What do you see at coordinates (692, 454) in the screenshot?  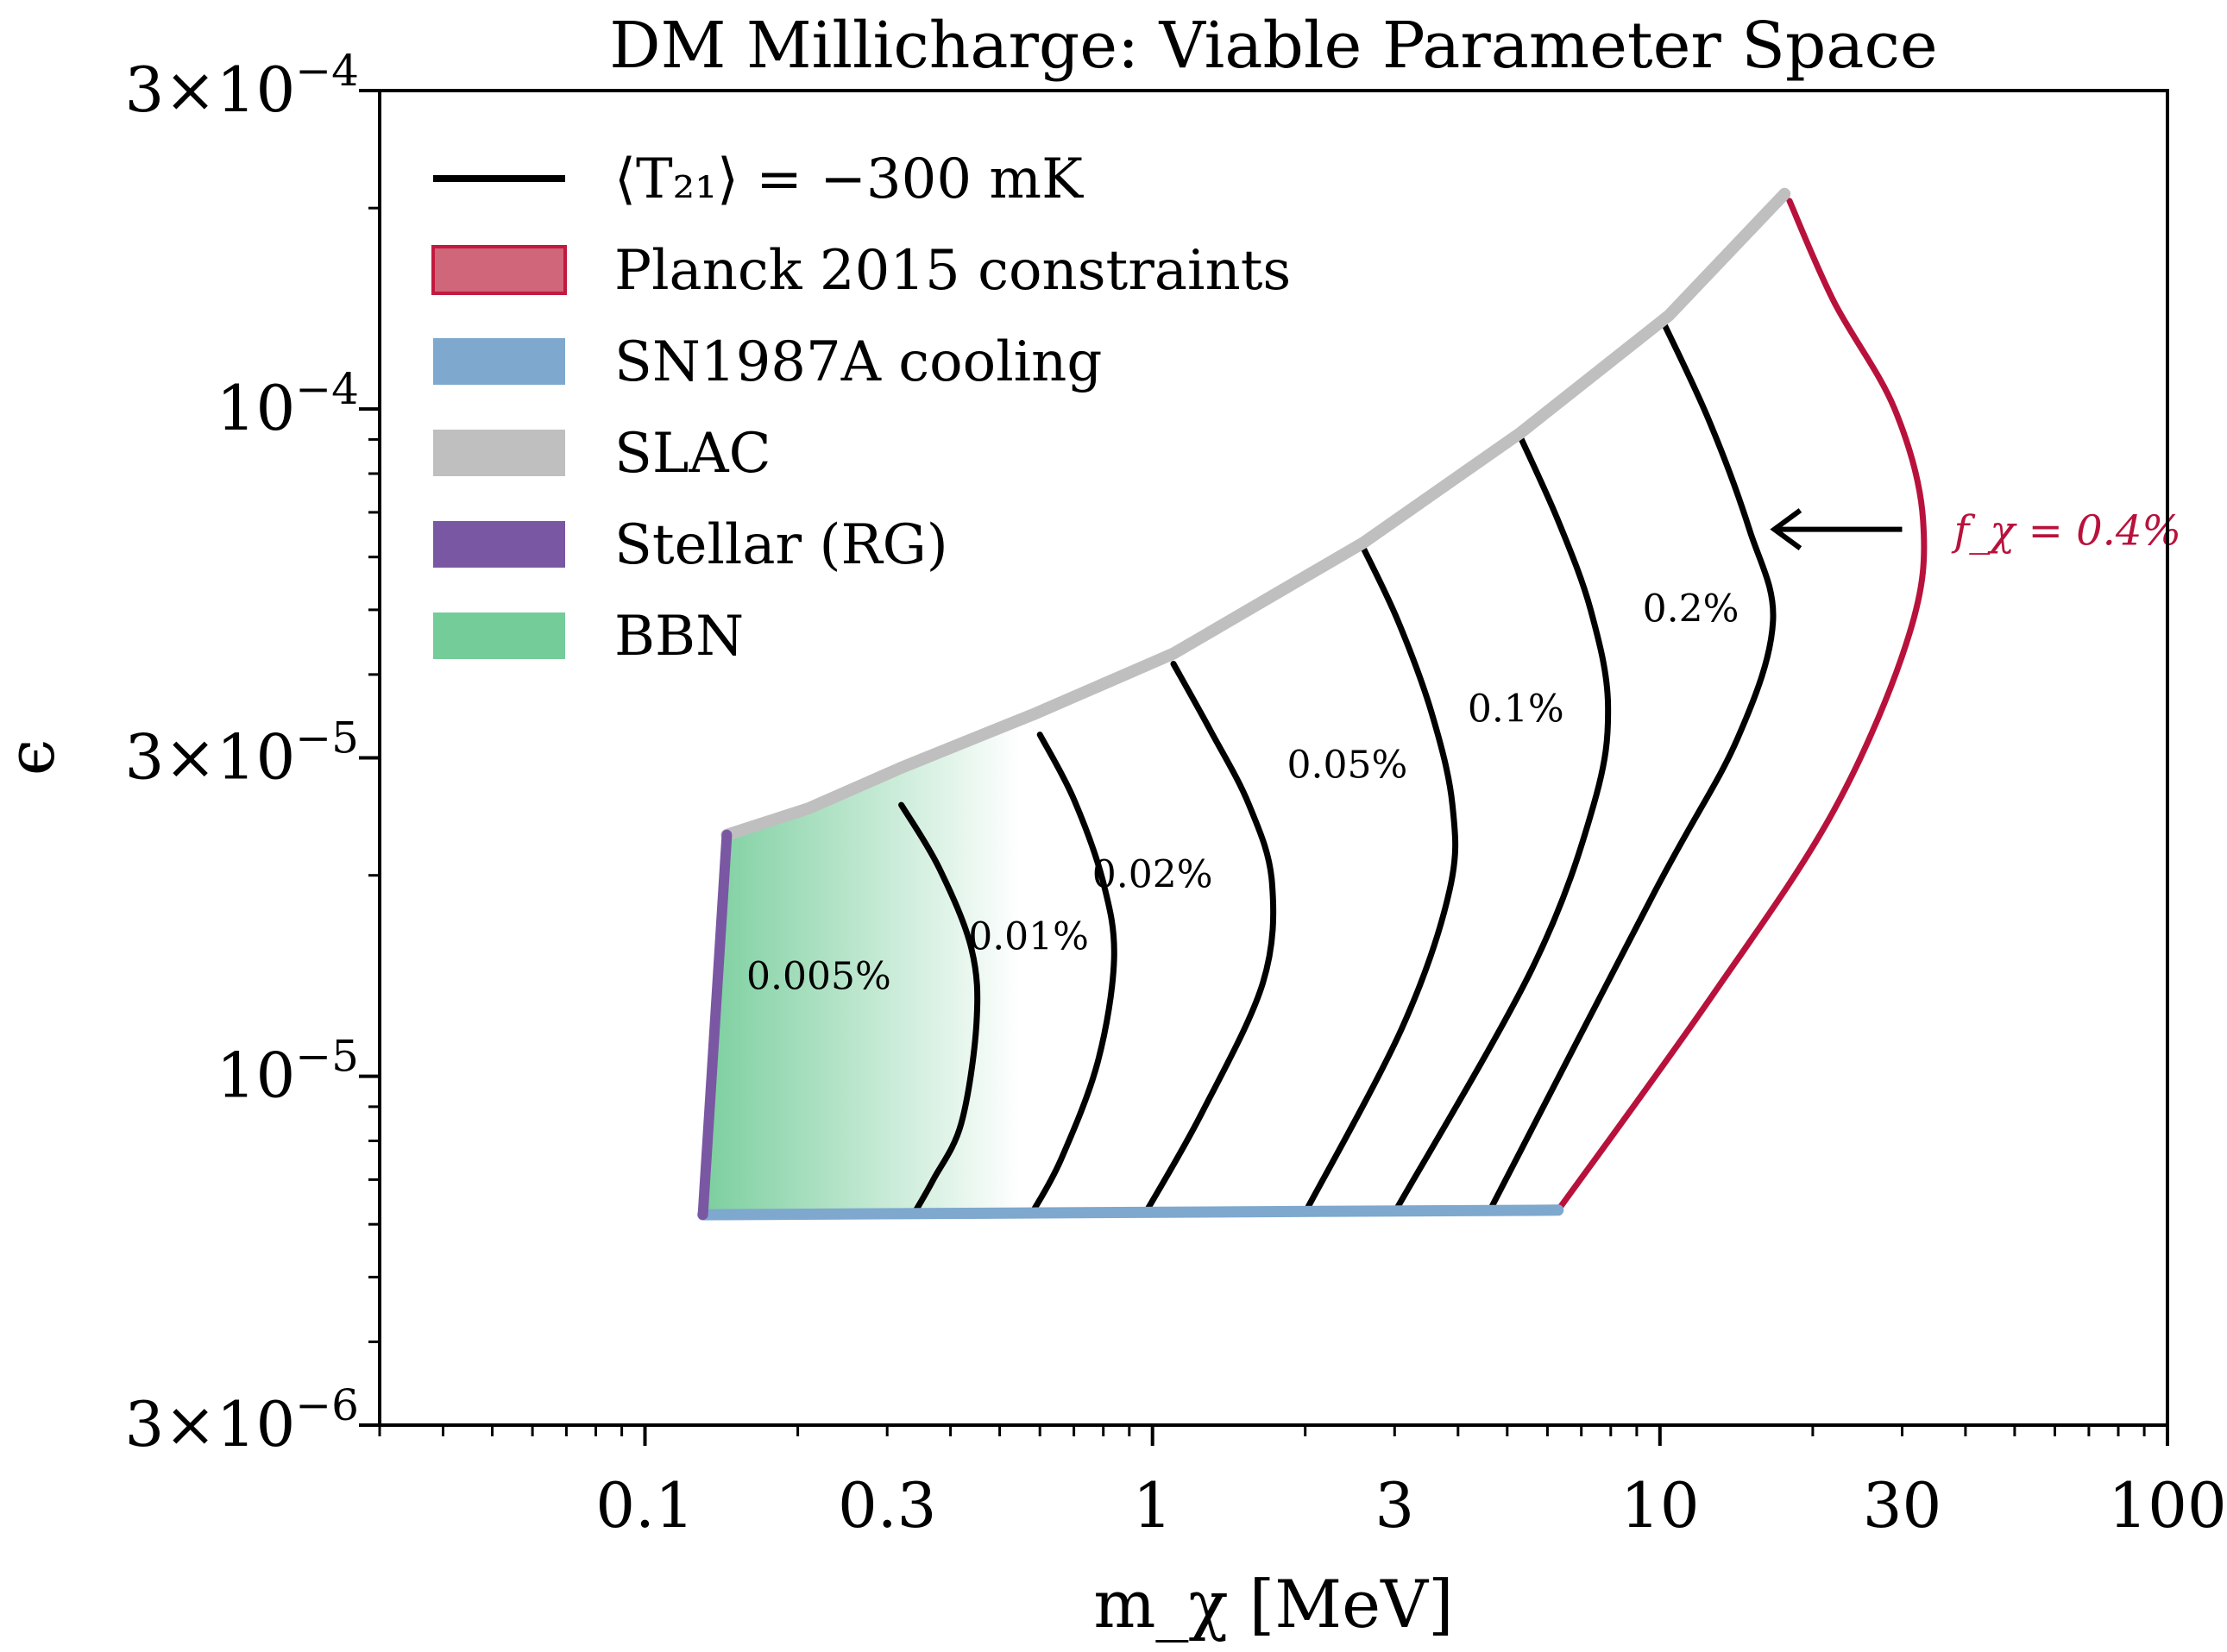 I see `legend-label: SLAC` at bounding box center [692, 454].